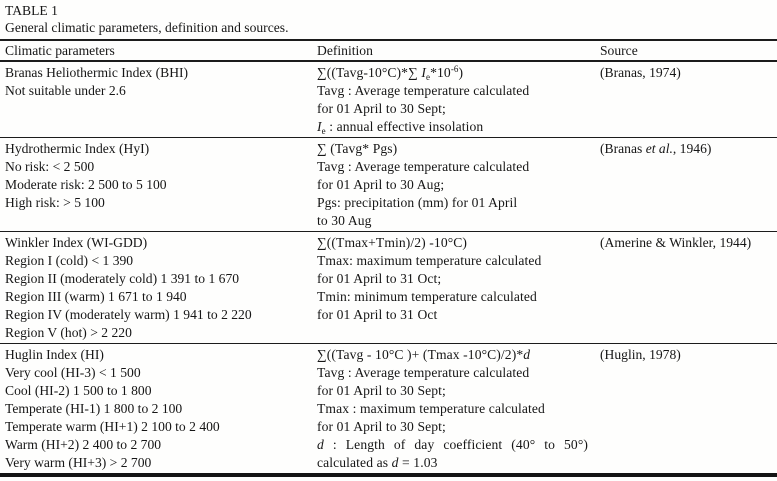 The width and height of the screenshot is (777, 481). I want to click on text-line: Ie : annual effective insolation, so click(400, 127).